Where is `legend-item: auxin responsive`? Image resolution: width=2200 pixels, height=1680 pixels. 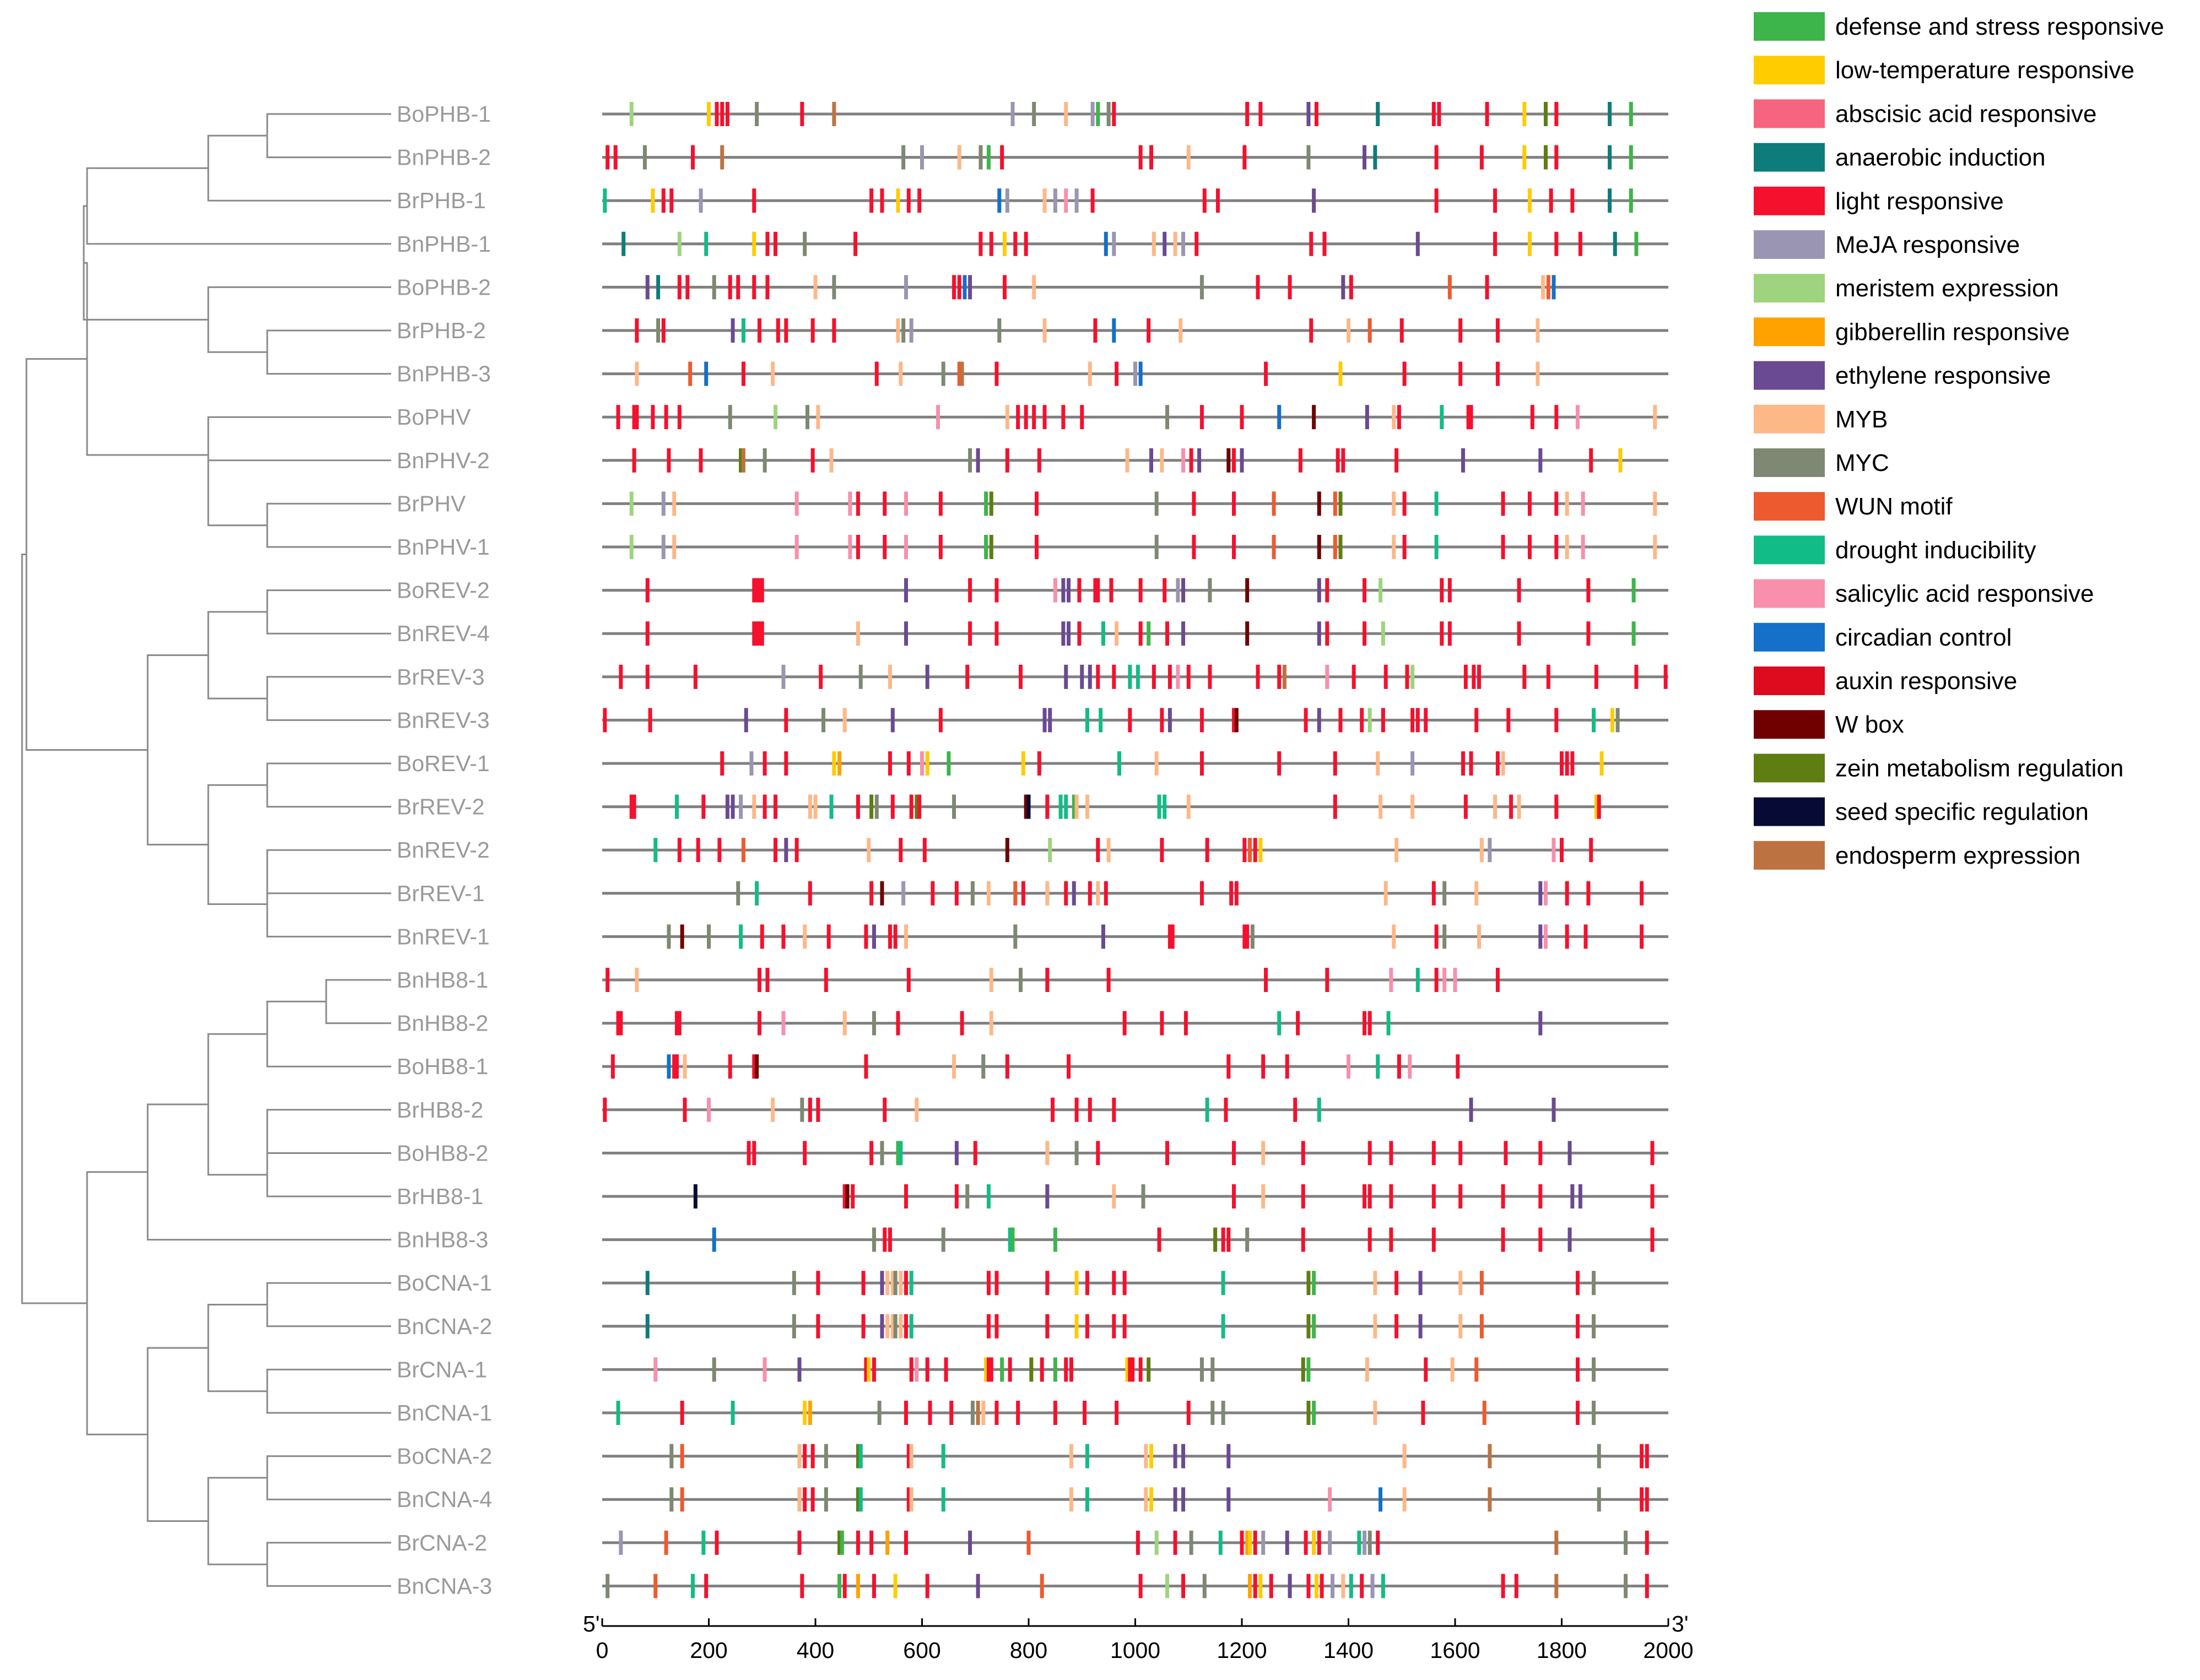 legend-item: auxin responsive is located at coordinates (1885, 681).